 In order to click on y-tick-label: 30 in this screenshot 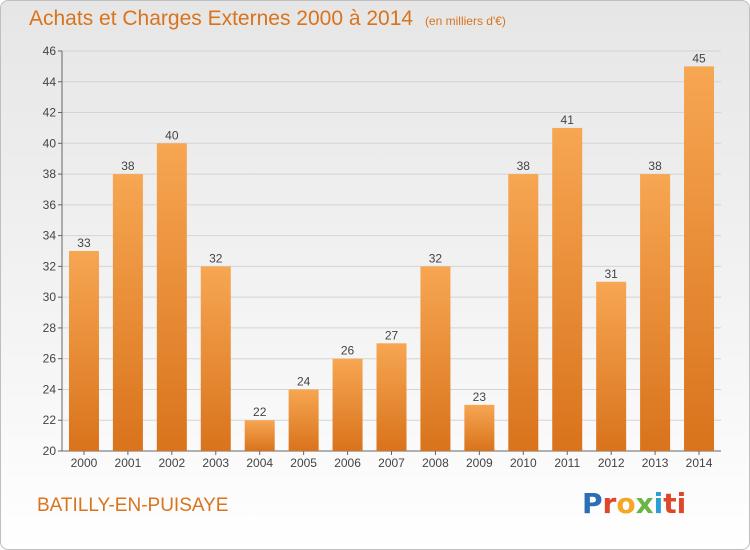, I will do `click(50, 297)`.